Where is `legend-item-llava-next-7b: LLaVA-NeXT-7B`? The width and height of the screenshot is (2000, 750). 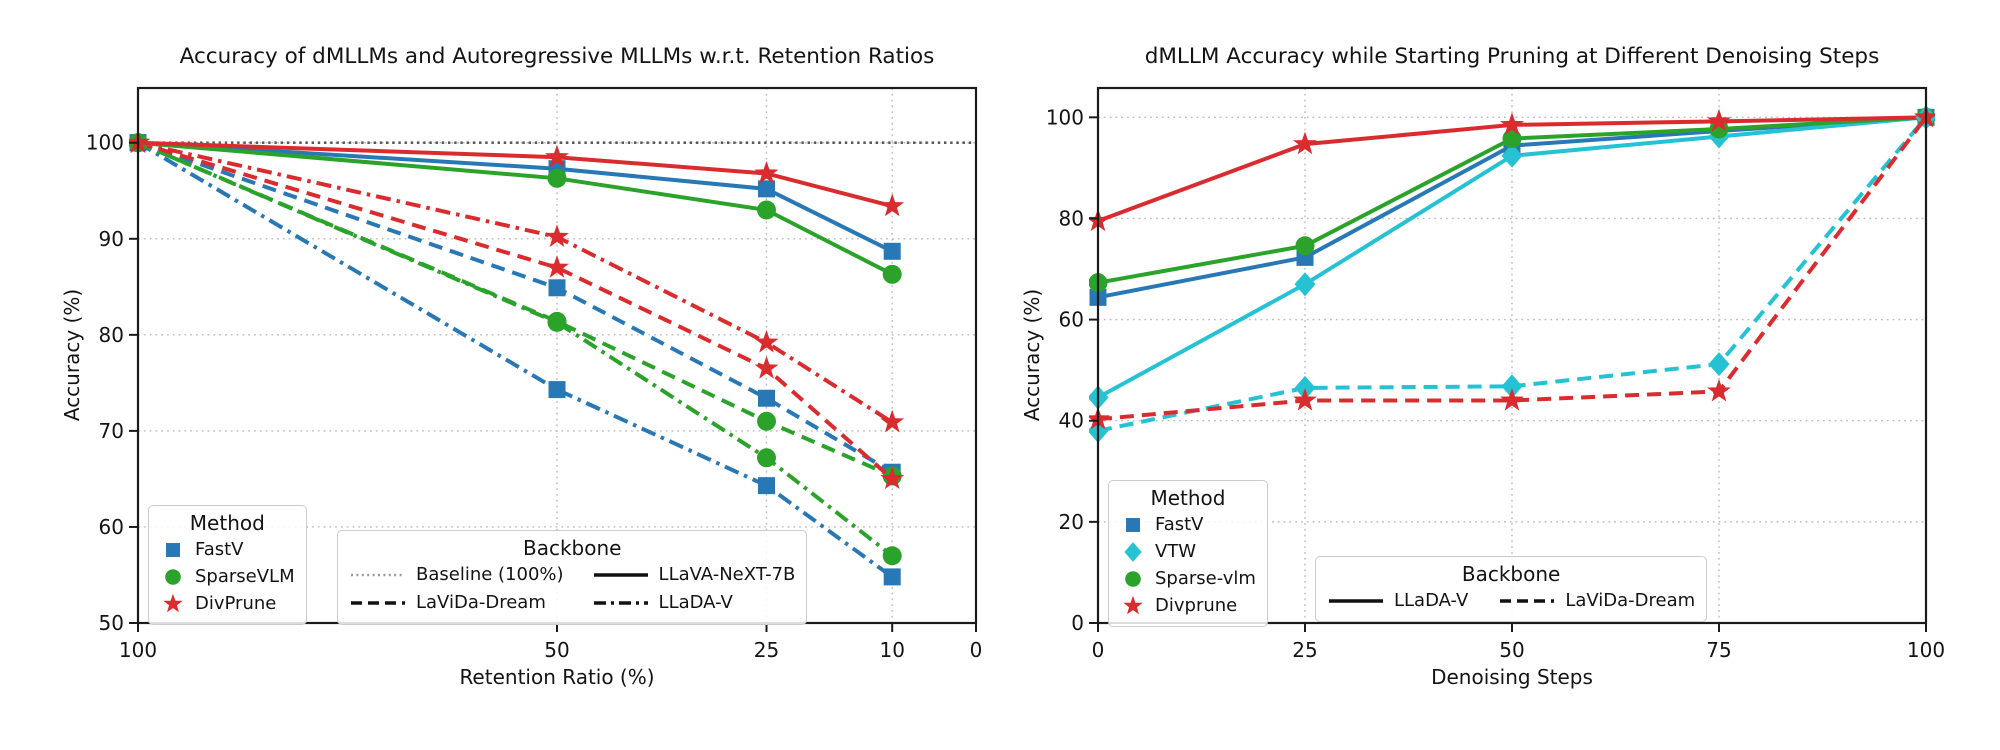 legend-item-llava-next-7b: LLaVA-NeXT-7B is located at coordinates (694, 574).